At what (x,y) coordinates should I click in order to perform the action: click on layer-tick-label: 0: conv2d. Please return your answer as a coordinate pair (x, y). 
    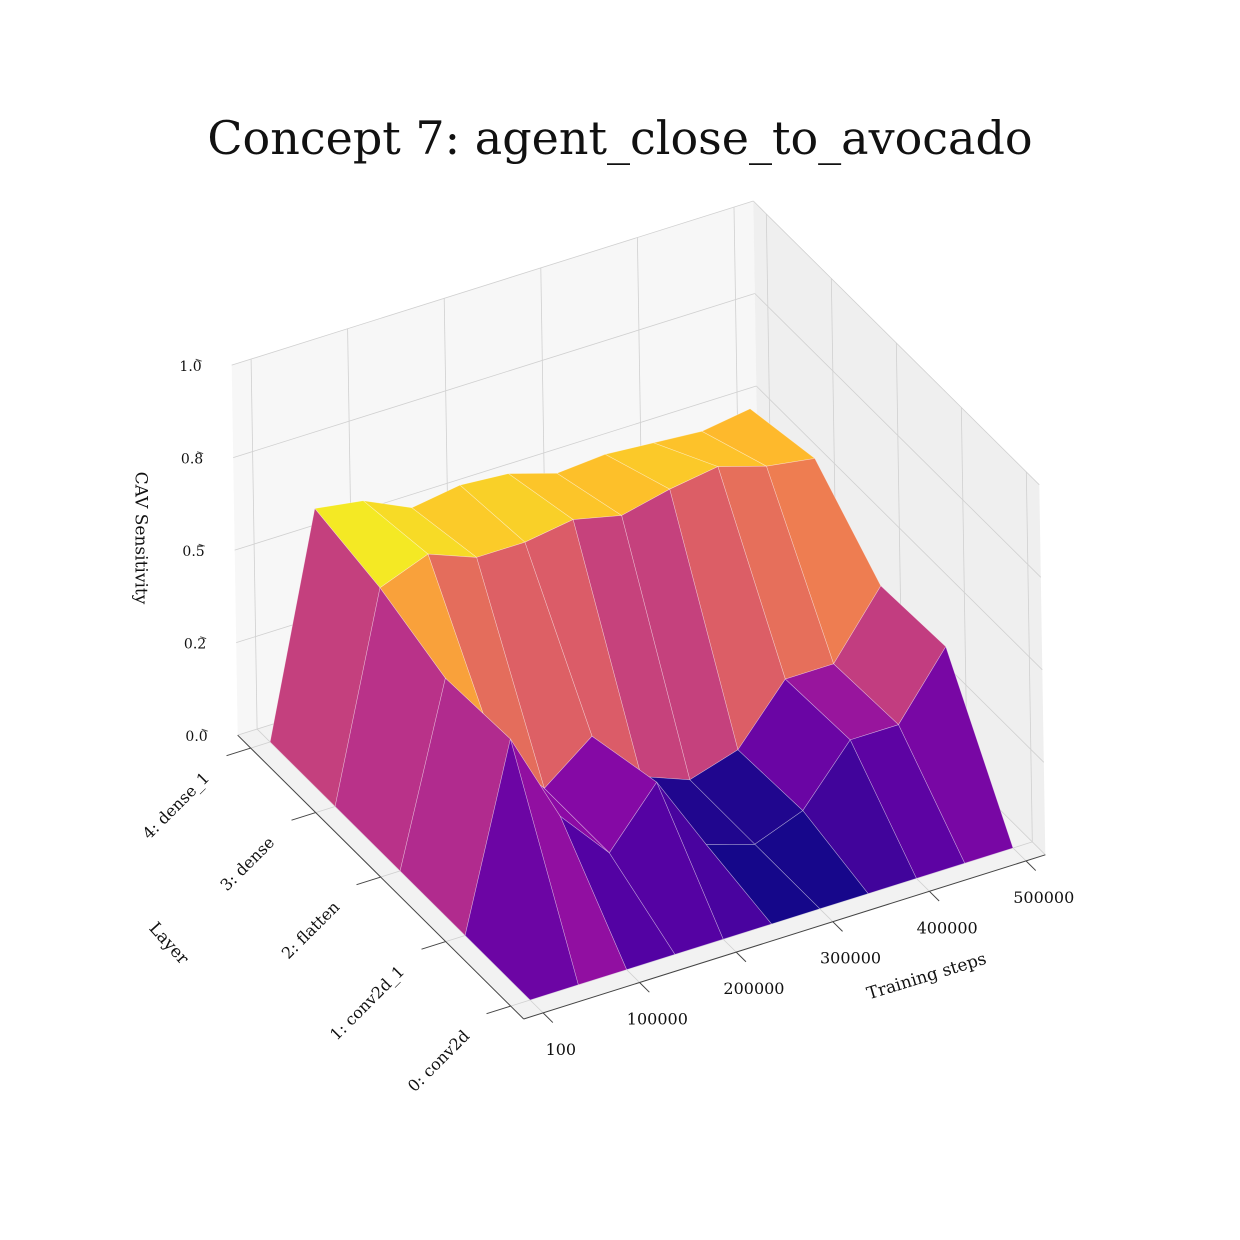
    Looking at the image, I should click on (438, 1060).